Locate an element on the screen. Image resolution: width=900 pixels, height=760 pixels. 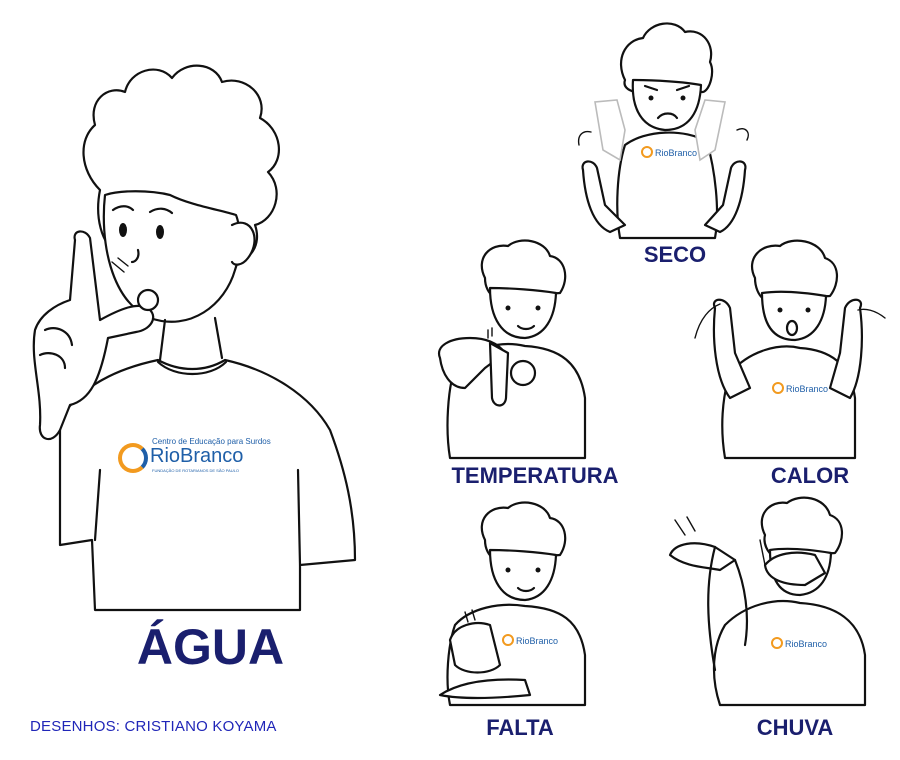
chuva-logo: RioBranco is located at coordinates (799, 643).